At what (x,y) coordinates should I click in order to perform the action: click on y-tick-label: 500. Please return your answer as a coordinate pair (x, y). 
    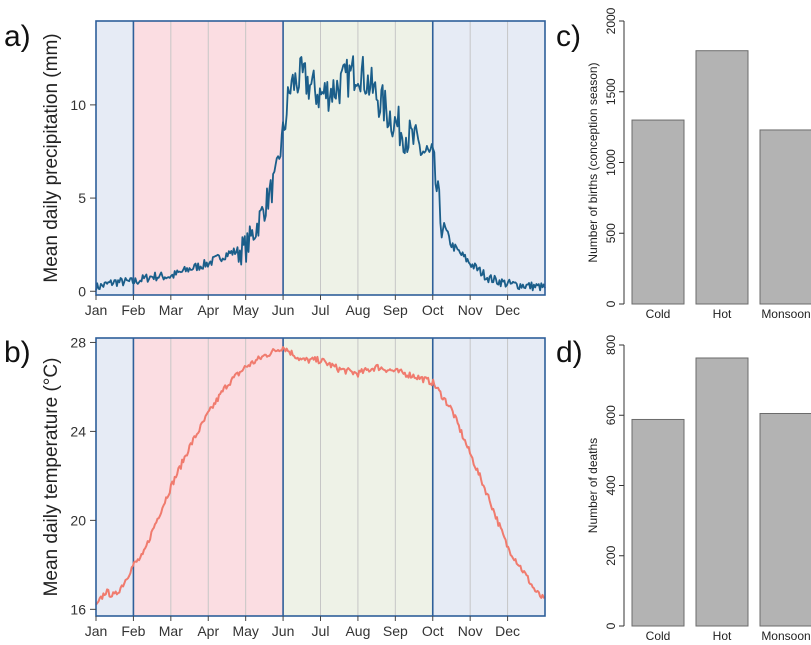
    Looking at the image, I should click on (611, 233).